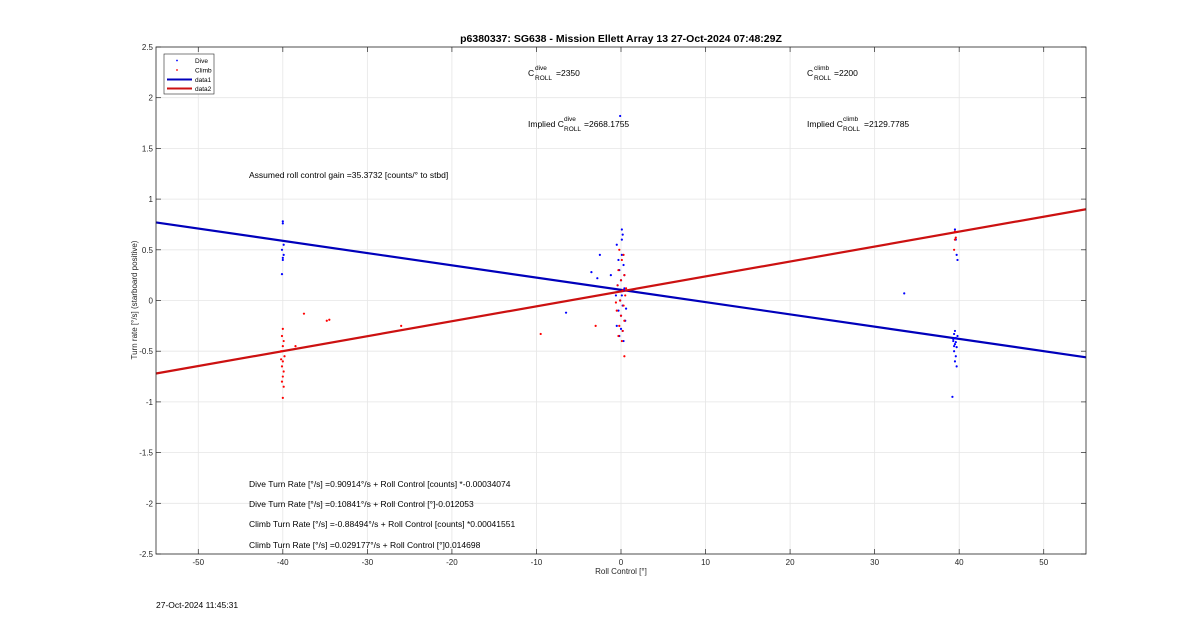 Image resolution: width=1200 pixels, height=622 pixels. I want to click on y-tick-label: 2.5, so click(148, 47).